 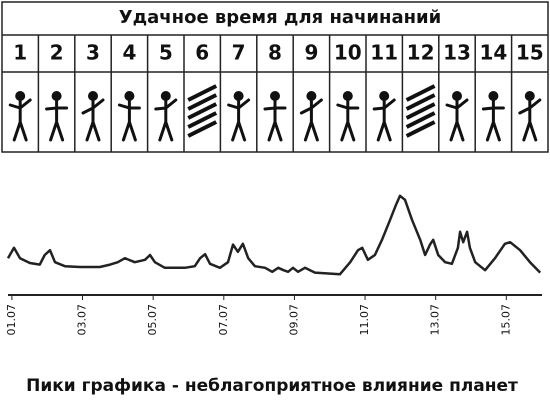 What do you see at coordinates (202, 53) in the screenshot?
I see `day-number: 6` at bounding box center [202, 53].